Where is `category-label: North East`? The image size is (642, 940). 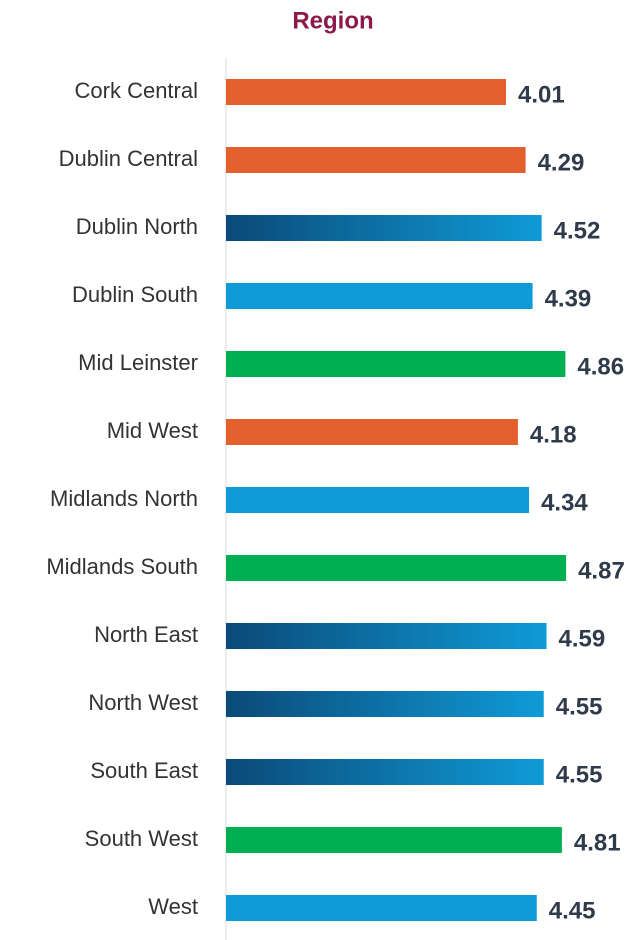
category-label: North East is located at coordinates (146, 634).